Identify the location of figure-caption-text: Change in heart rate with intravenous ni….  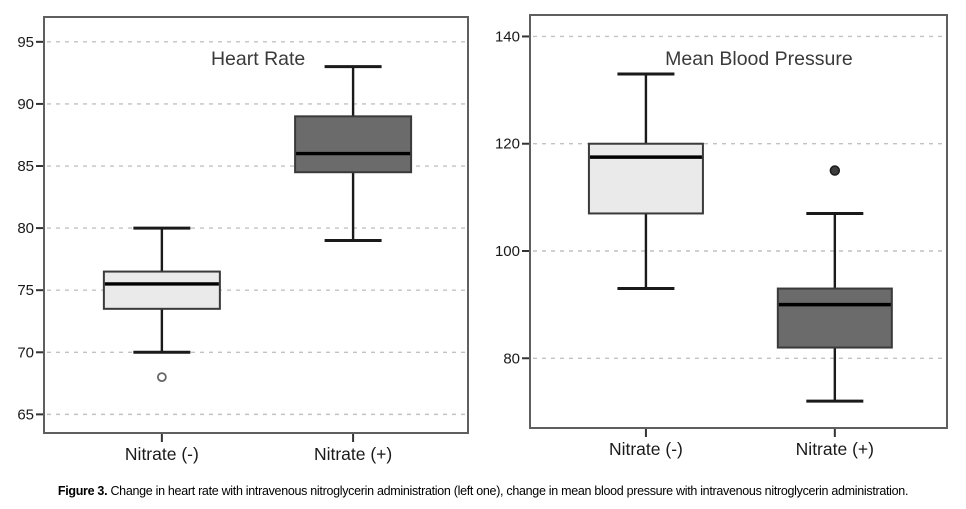
(508, 491).